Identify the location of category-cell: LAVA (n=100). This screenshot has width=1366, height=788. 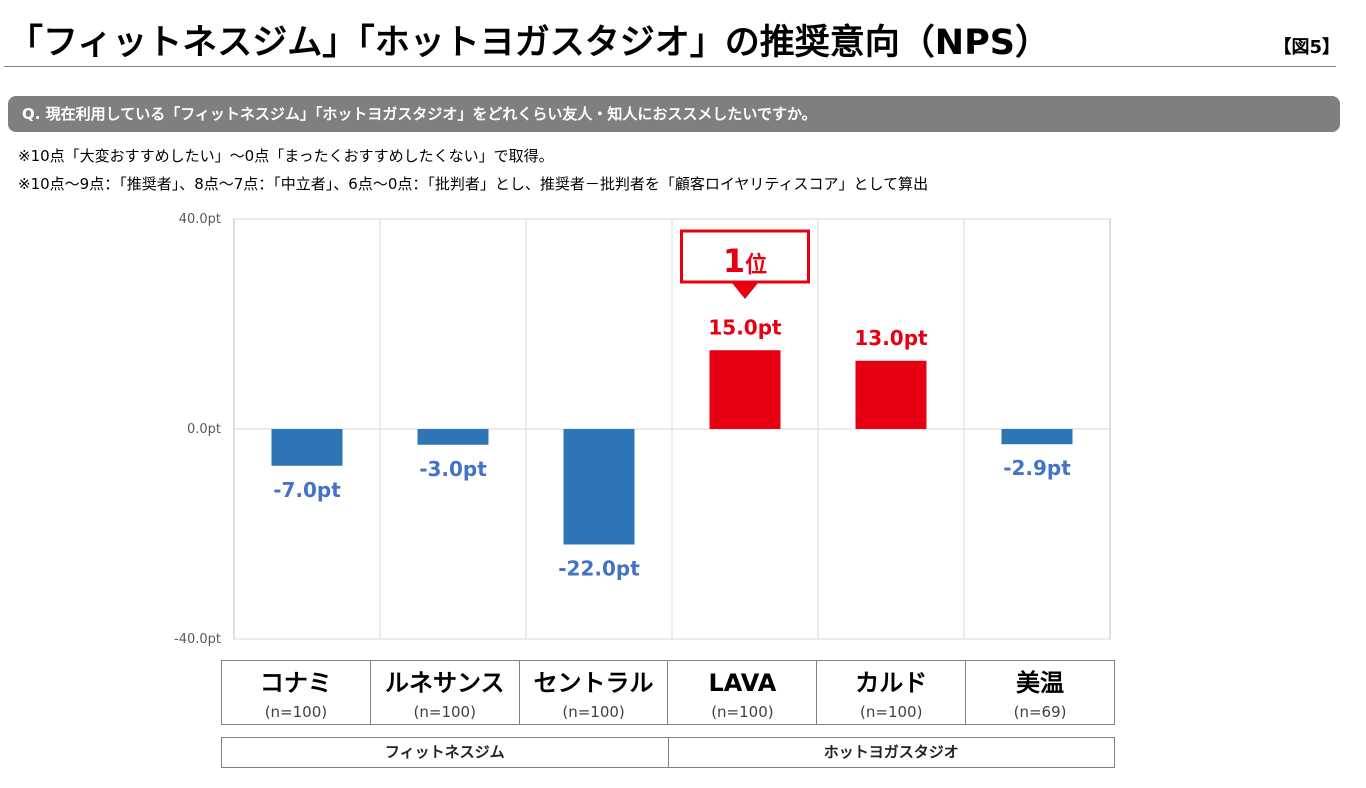
(743, 692).